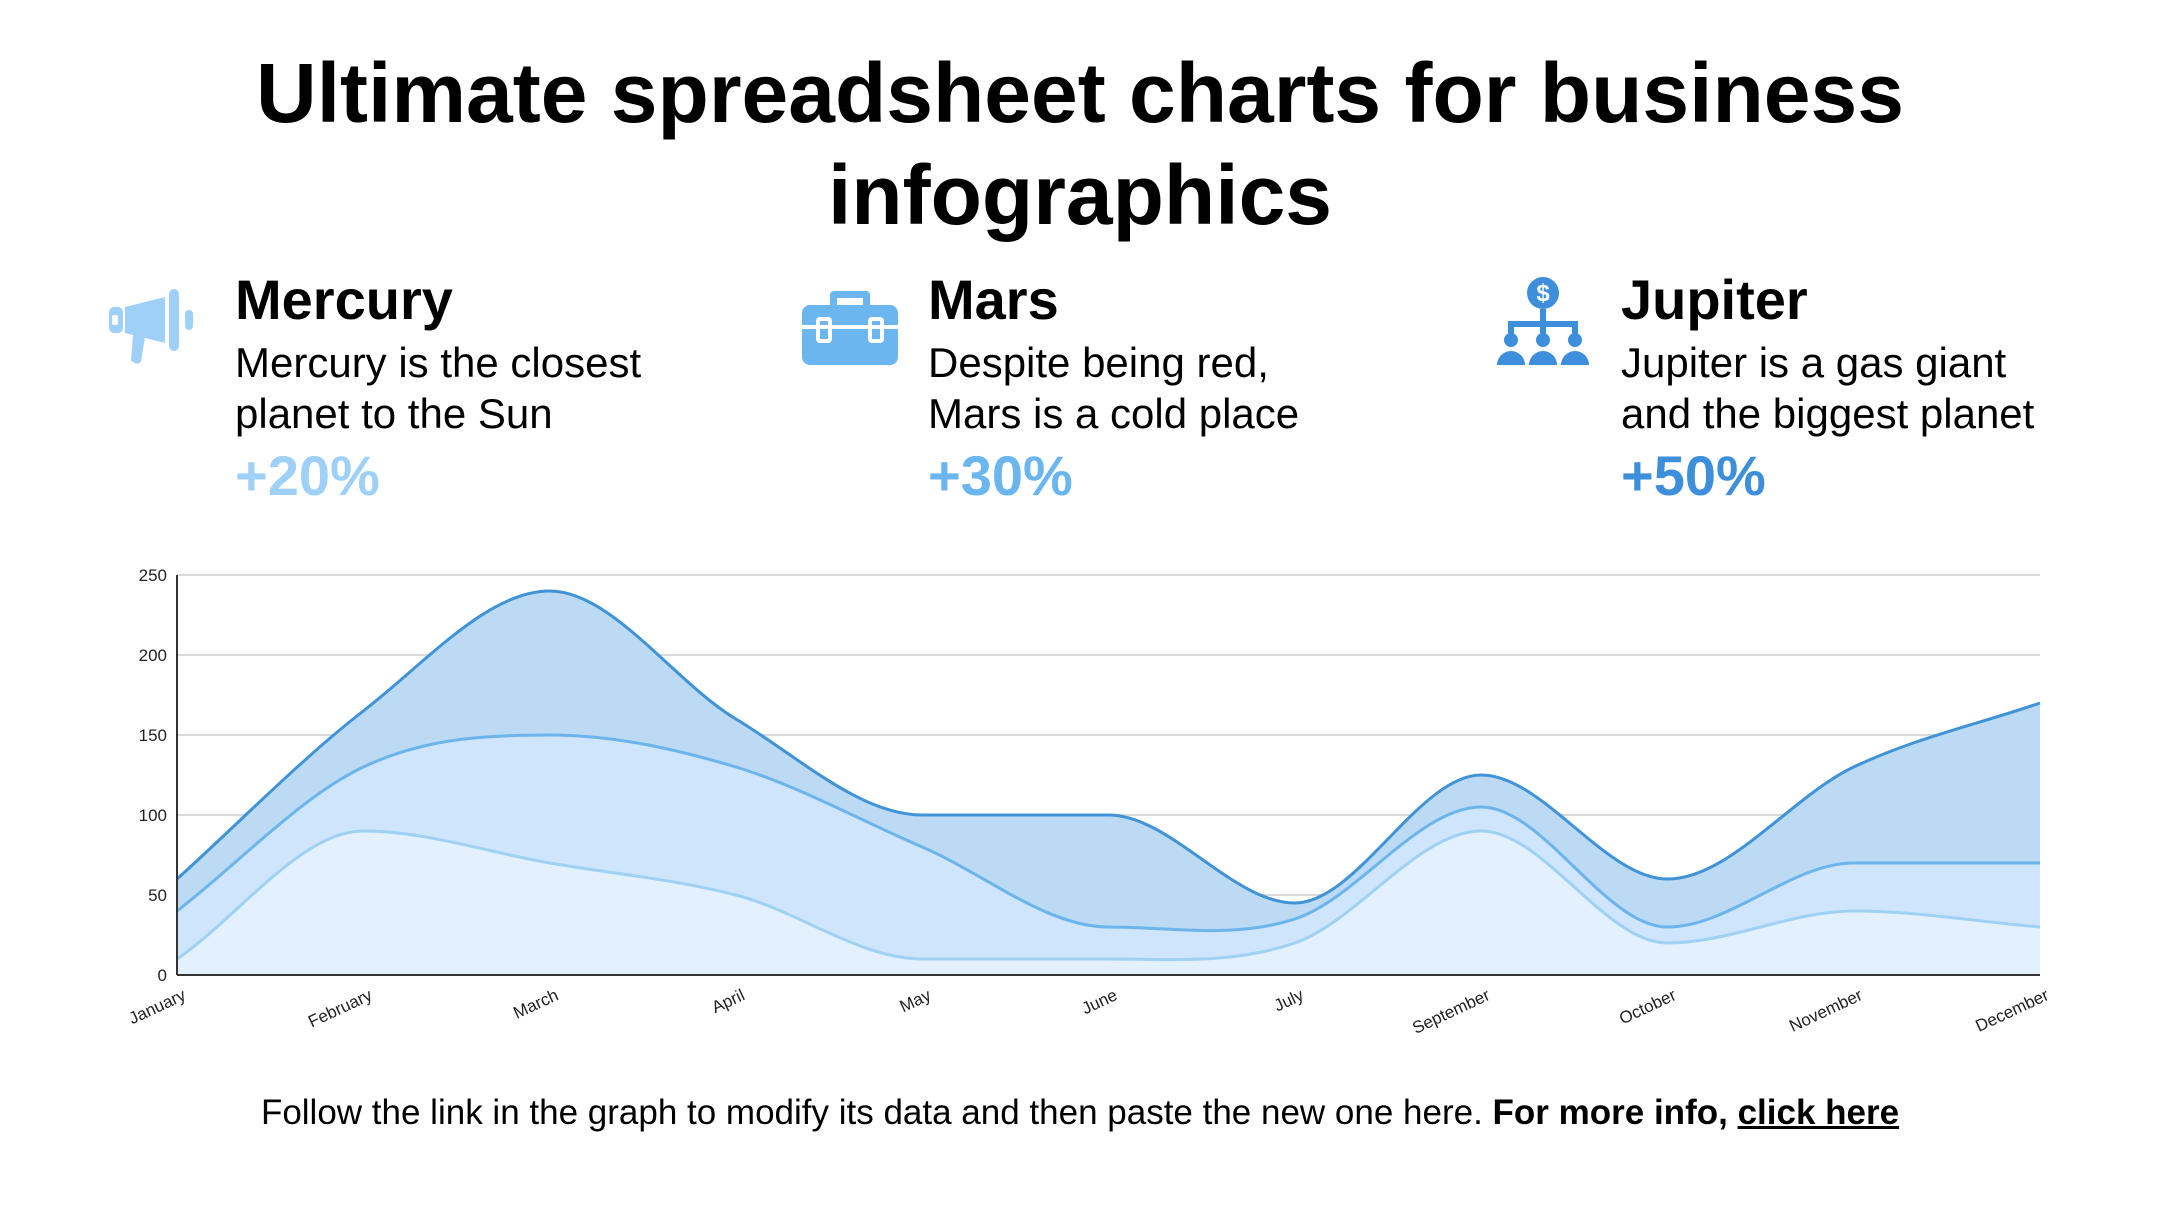 Image resolution: width=2160 pixels, height=1215 pixels. What do you see at coordinates (162, 975) in the screenshot?
I see `y-tick-label: 0` at bounding box center [162, 975].